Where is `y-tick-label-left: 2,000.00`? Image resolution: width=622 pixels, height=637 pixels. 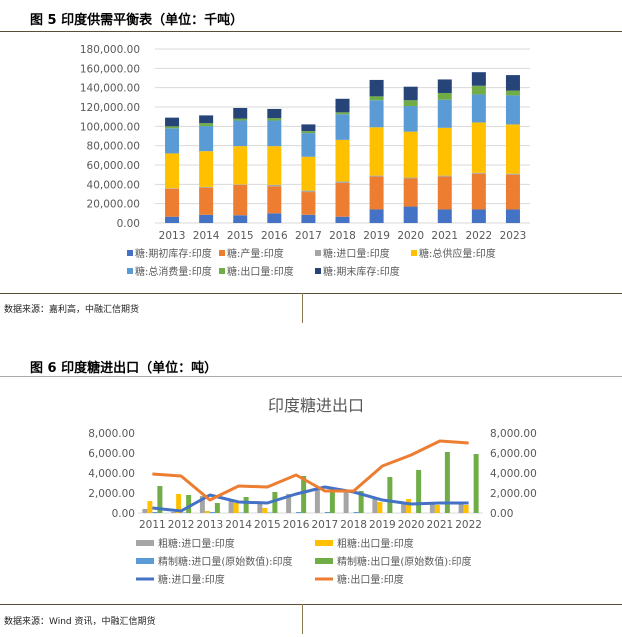 y-tick-label-left: 2,000.00 is located at coordinates (111, 494).